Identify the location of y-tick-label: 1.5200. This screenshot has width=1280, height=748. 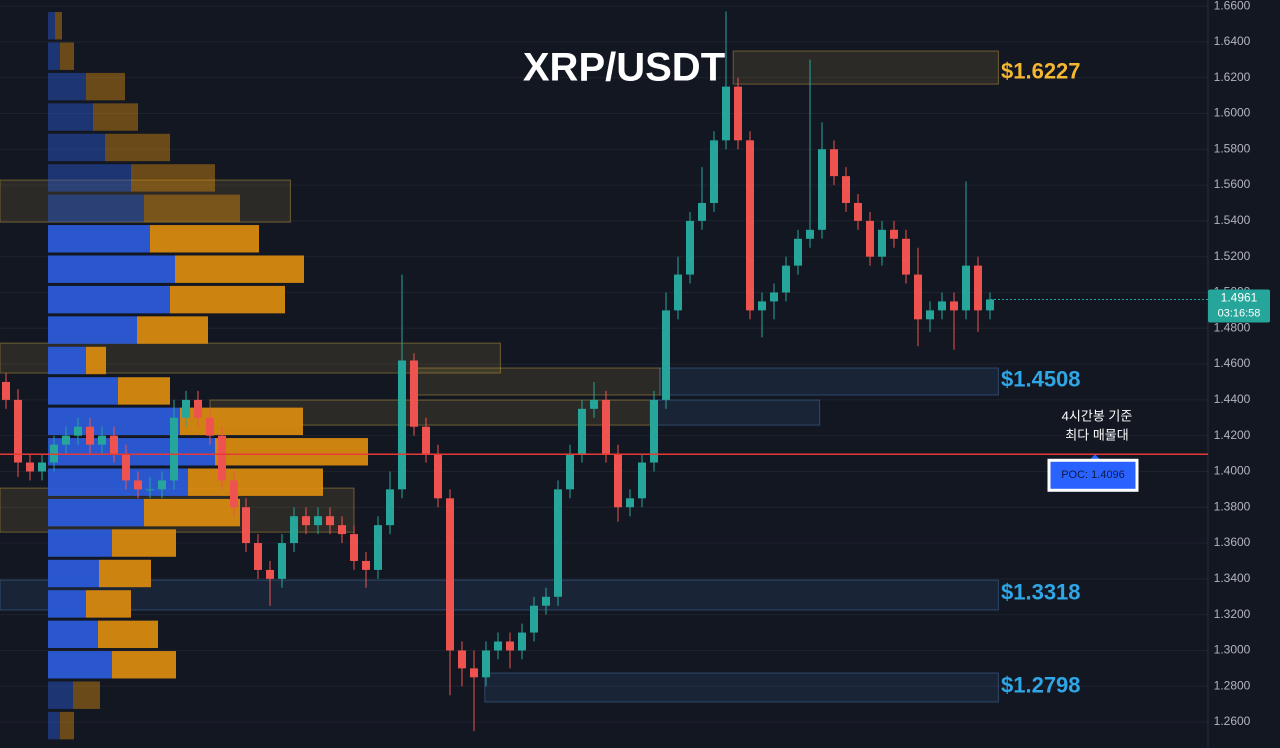
(1232, 256).